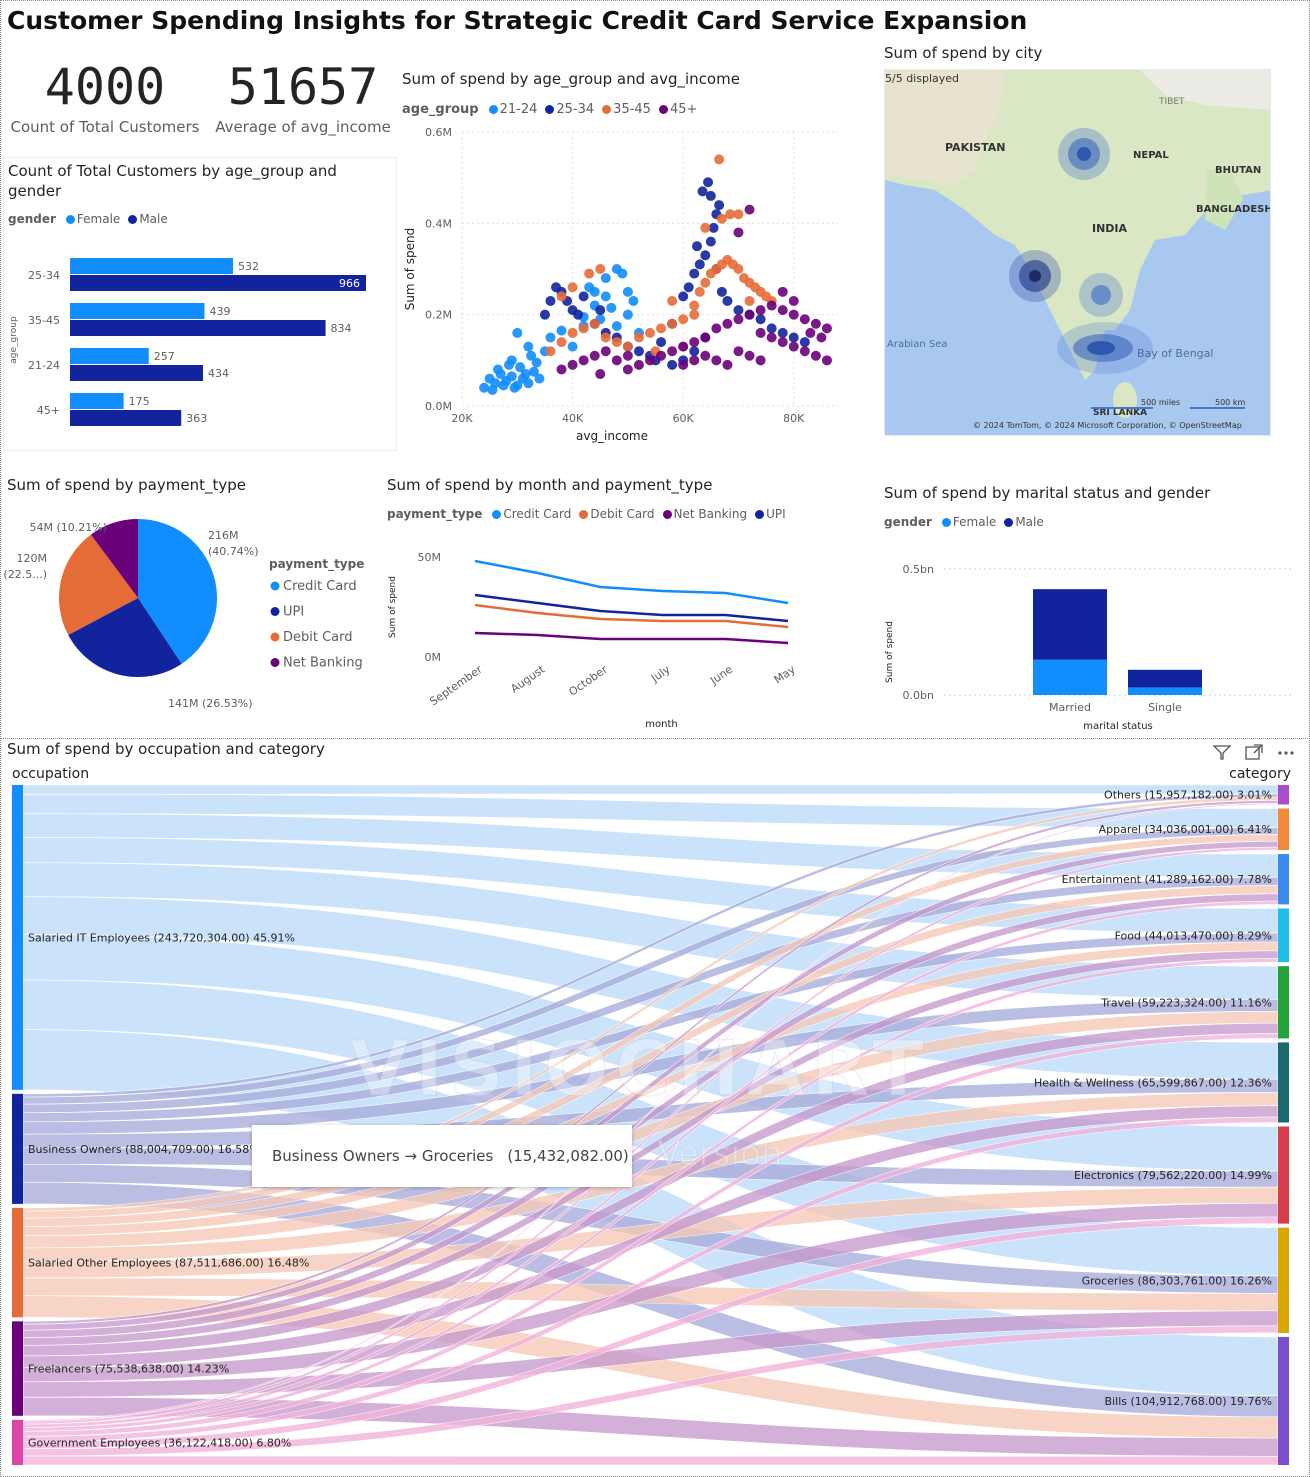  I want to click on bar-segment, so click(1165, 691).